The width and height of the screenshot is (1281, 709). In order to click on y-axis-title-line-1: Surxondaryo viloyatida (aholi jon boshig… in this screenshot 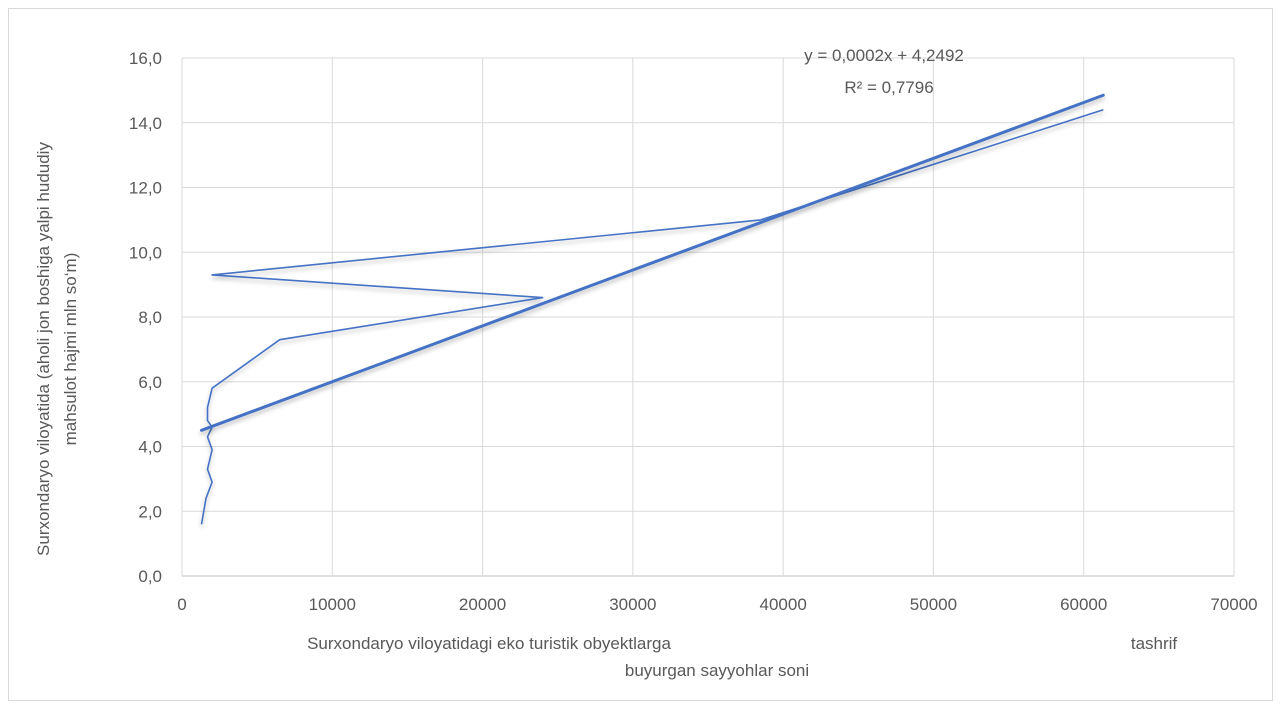, I will do `click(43, 349)`.